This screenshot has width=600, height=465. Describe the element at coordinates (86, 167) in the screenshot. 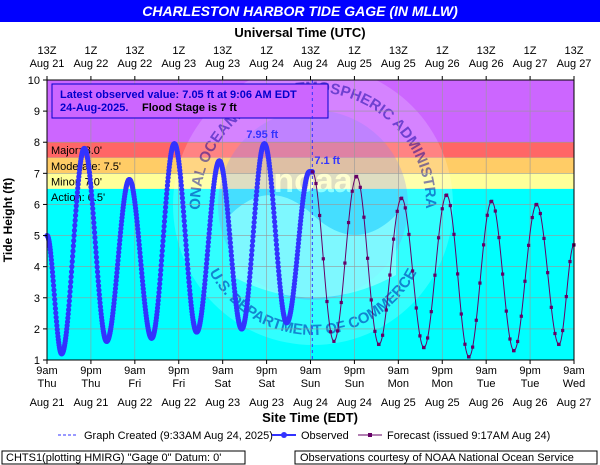

I see `moderate-stage-label: Moderate: 7.5'` at that location.